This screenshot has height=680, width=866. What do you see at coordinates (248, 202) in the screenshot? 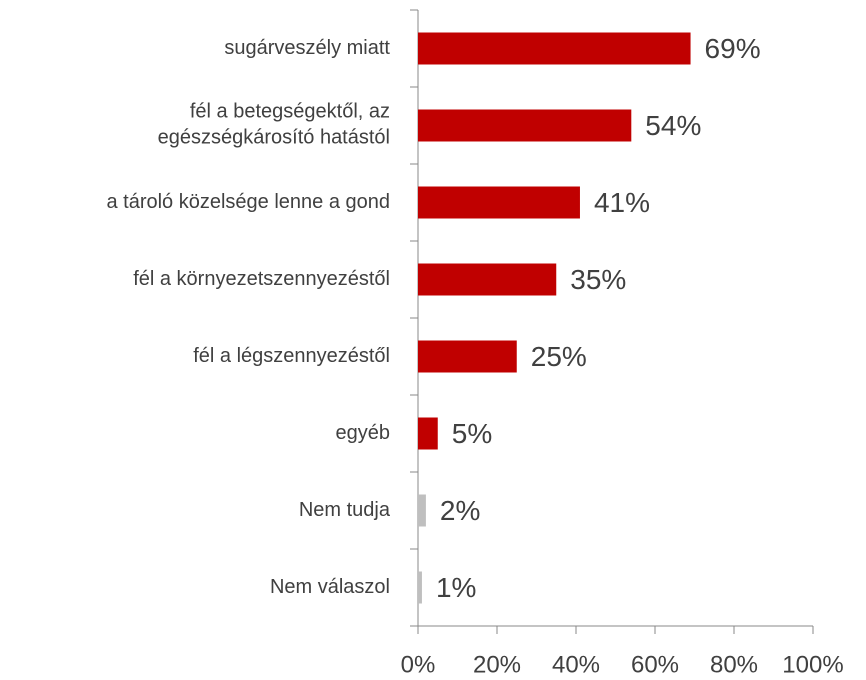
I see `category-label: a tároló közelsége lenne a gond` at bounding box center [248, 202].